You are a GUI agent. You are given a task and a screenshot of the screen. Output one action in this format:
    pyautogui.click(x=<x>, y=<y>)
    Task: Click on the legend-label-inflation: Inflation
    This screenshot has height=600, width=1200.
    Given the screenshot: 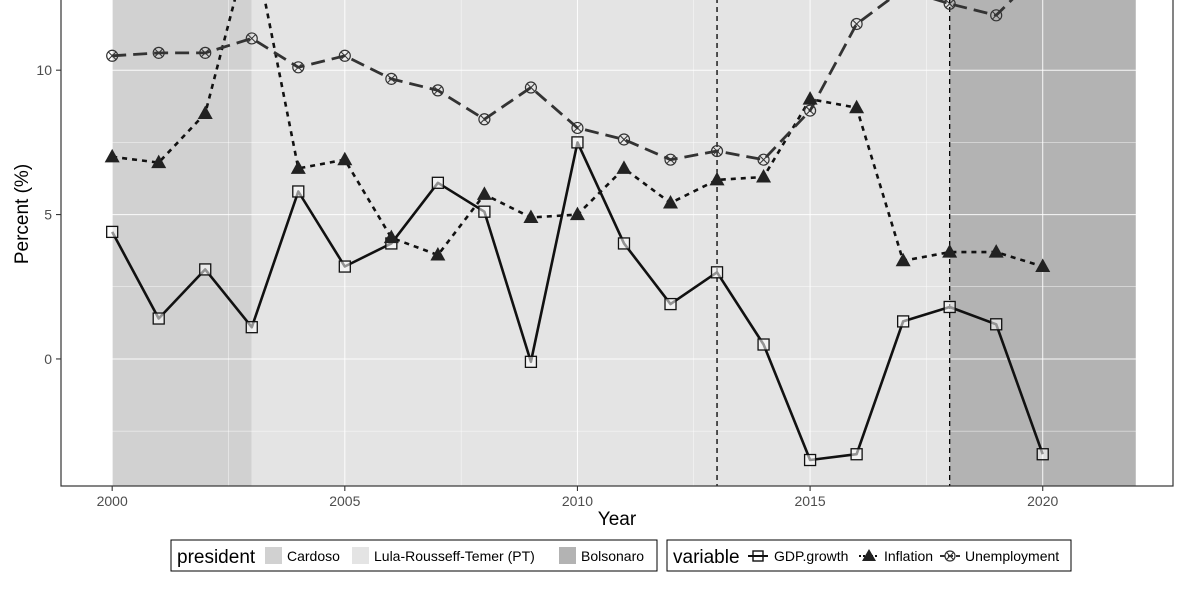 What is the action you would take?
    pyautogui.click(x=908, y=556)
    